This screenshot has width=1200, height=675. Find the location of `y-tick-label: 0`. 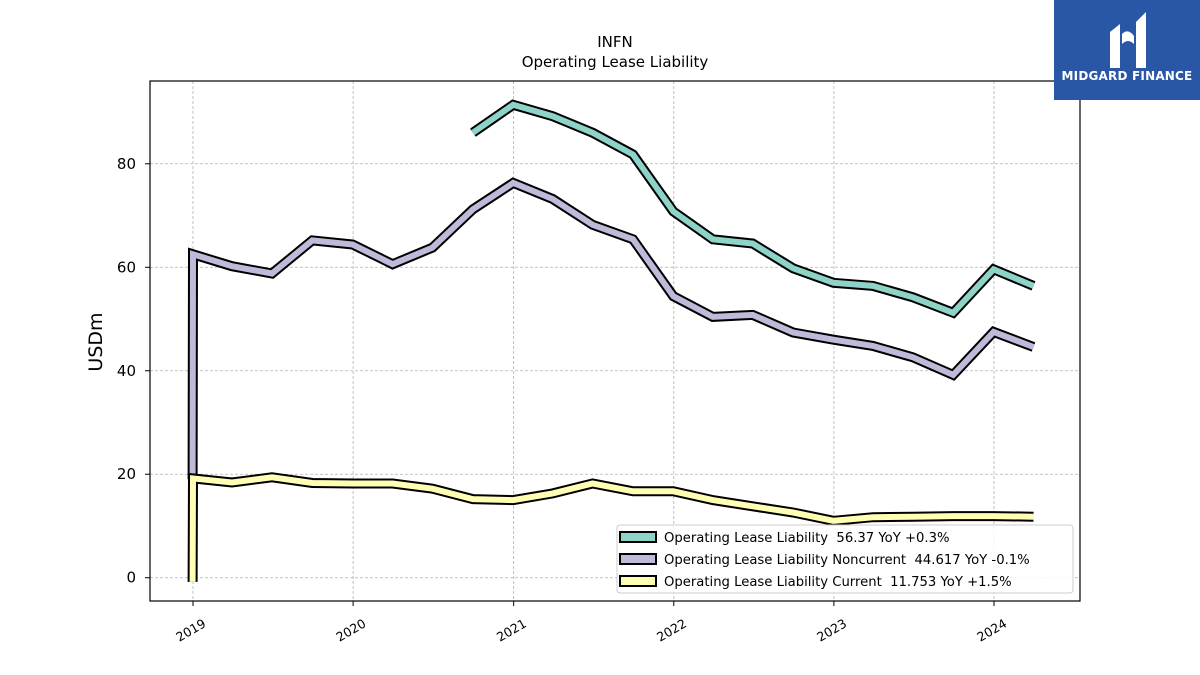

y-tick-label: 0 is located at coordinates (131, 578).